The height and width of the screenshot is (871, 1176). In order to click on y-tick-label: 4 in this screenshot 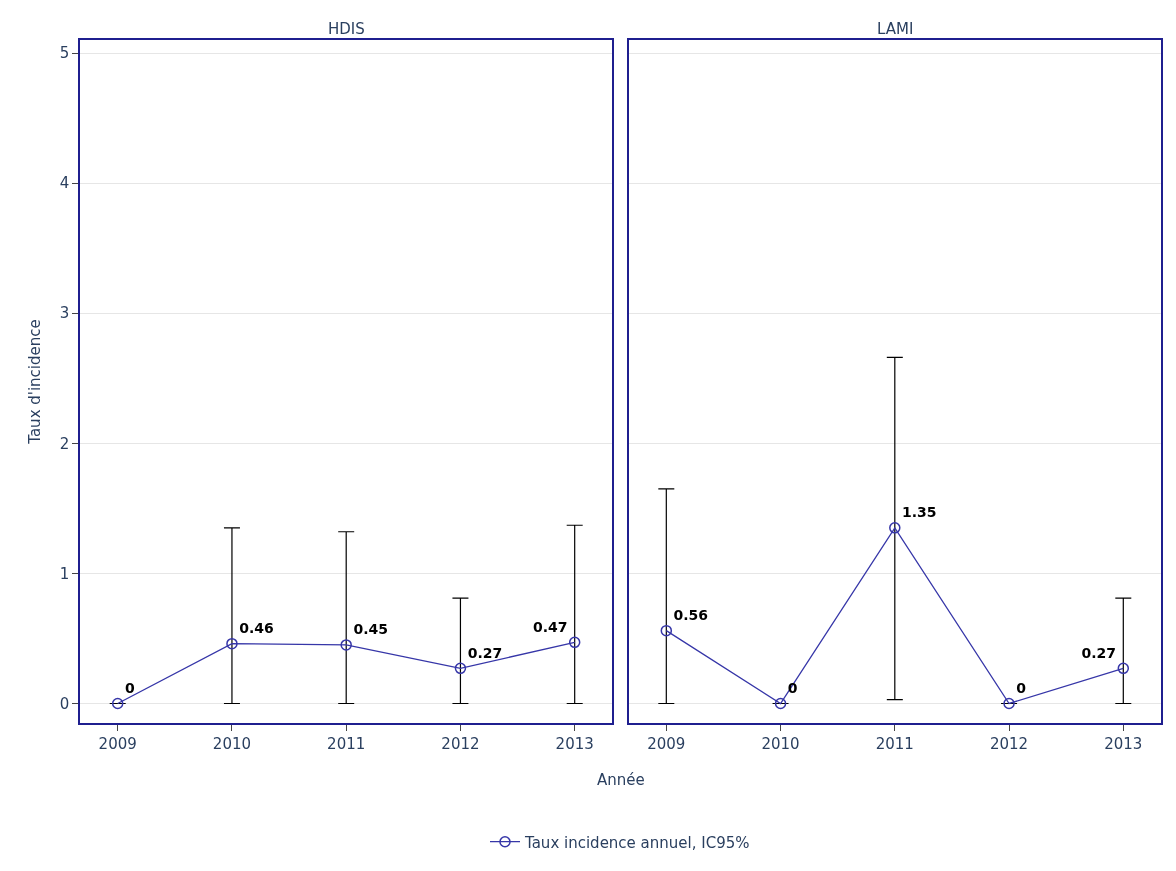, I will do `click(64, 183)`.